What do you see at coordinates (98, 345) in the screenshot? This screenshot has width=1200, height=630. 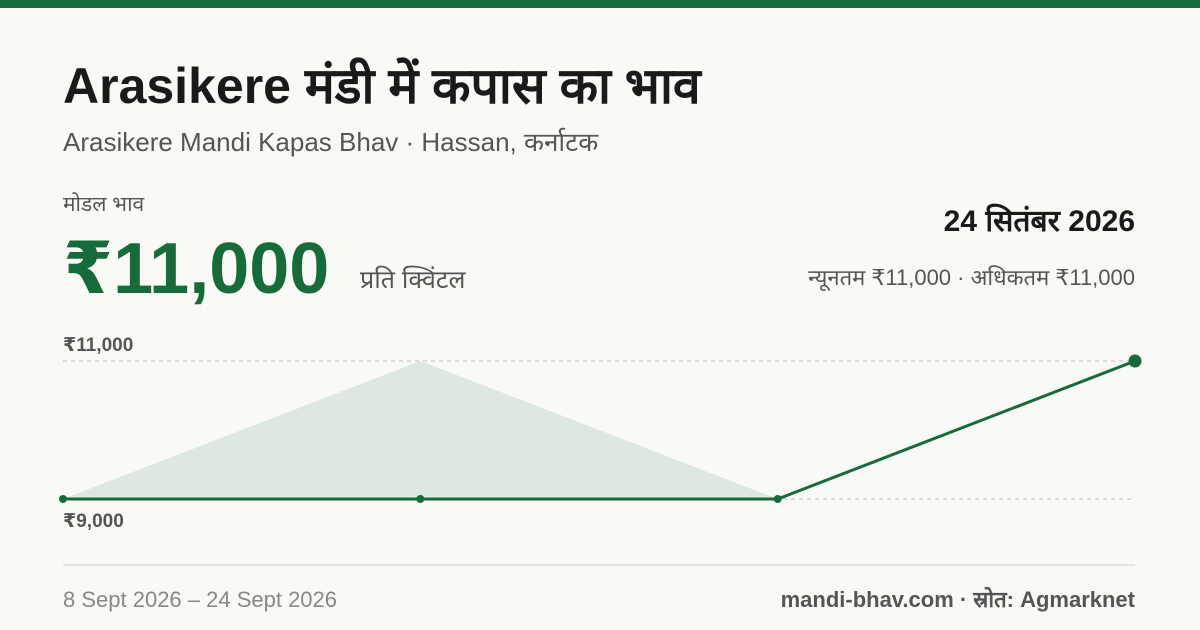 I see `y-tick-label: ₹11,000` at bounding box center [98, 345].